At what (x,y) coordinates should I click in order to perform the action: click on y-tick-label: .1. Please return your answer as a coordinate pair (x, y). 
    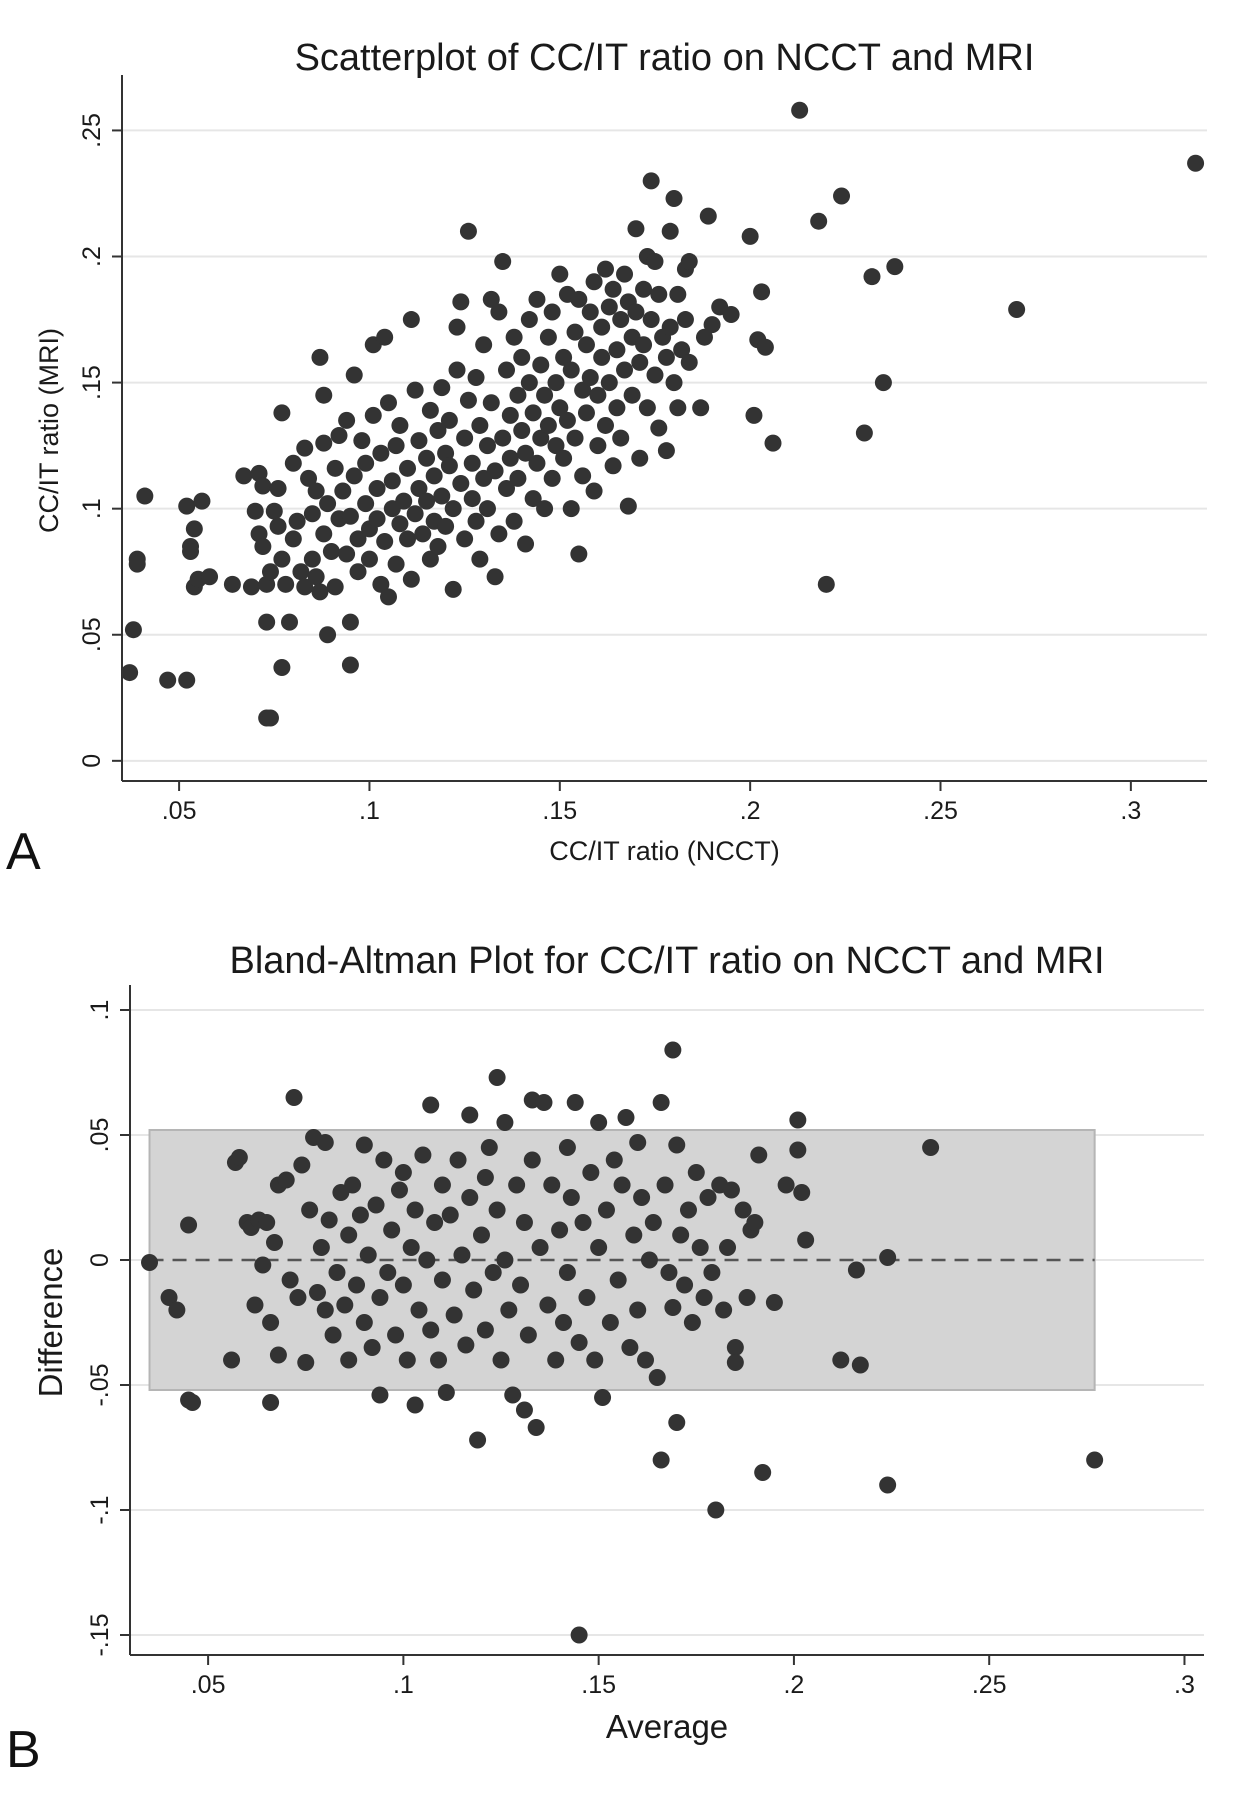
    Looking at the image, I should click on (92, 508).